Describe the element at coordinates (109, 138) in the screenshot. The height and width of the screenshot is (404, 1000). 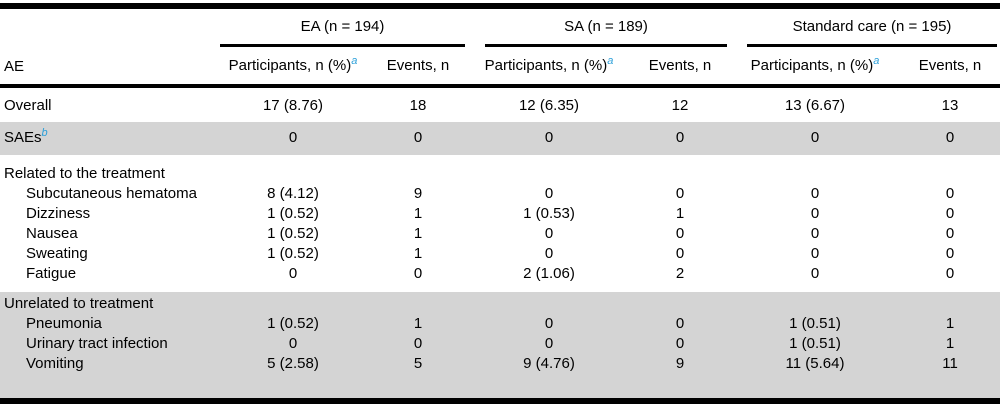
I see `row-label: SAEsb` at that location.